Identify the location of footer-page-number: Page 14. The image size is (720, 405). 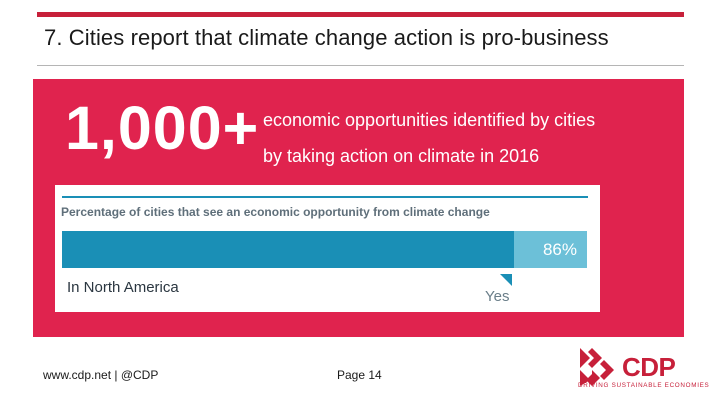
(359, 375).